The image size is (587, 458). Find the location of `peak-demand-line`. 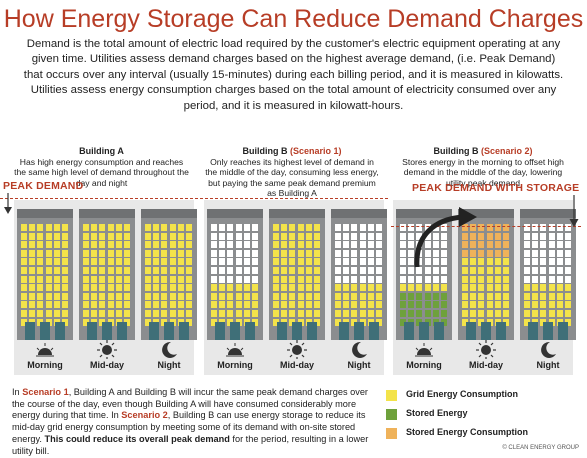

peak-demand-line is located at coordinates (194, 198).